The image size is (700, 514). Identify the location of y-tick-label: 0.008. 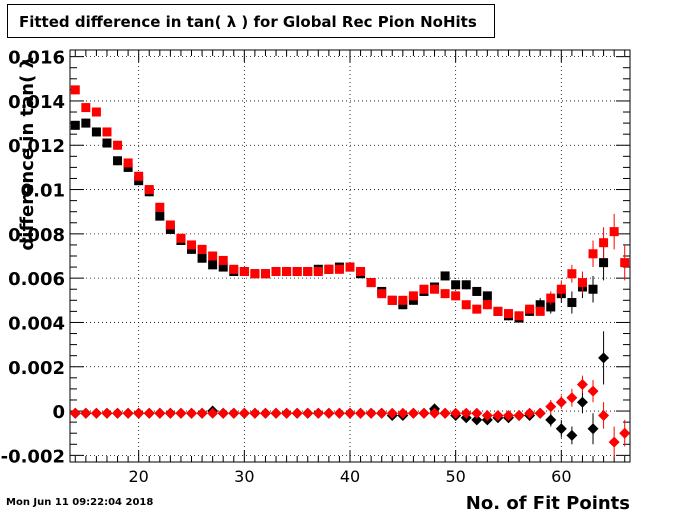
(36, 235).